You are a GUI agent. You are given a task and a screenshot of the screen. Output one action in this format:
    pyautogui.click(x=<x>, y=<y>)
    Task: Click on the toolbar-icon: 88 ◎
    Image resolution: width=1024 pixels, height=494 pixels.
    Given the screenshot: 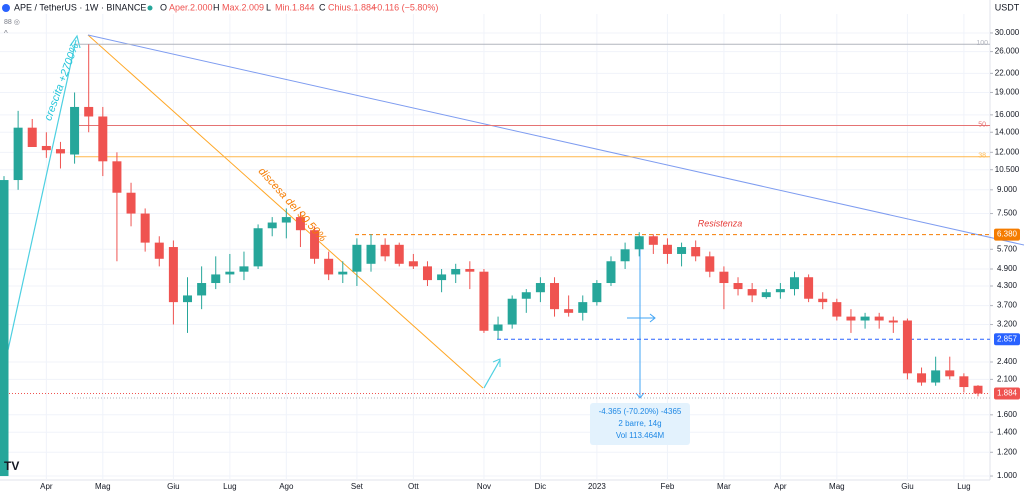 What is the action you would take?
    pyautogui.click(x=12, y=22)
    